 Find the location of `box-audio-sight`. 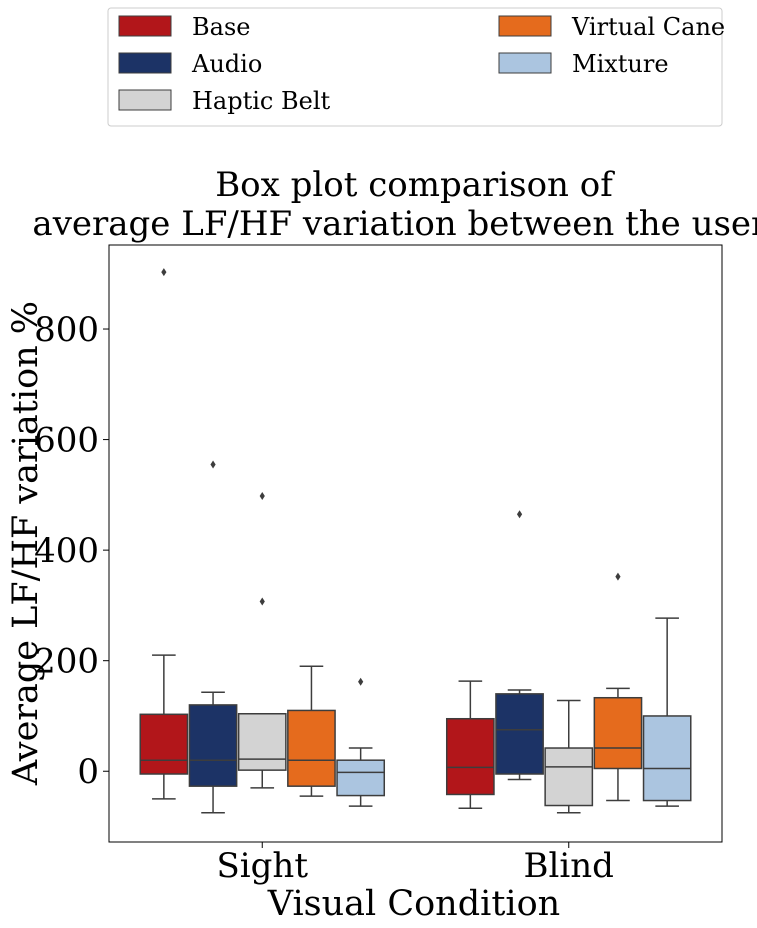

box-audio-sight is located at coordinates (213, 637).